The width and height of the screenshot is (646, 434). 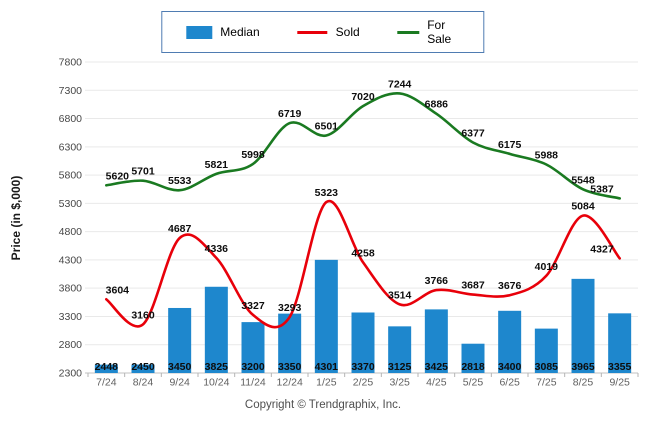 I want to click on median-value-label: 2450, so click(x=143, y=367).